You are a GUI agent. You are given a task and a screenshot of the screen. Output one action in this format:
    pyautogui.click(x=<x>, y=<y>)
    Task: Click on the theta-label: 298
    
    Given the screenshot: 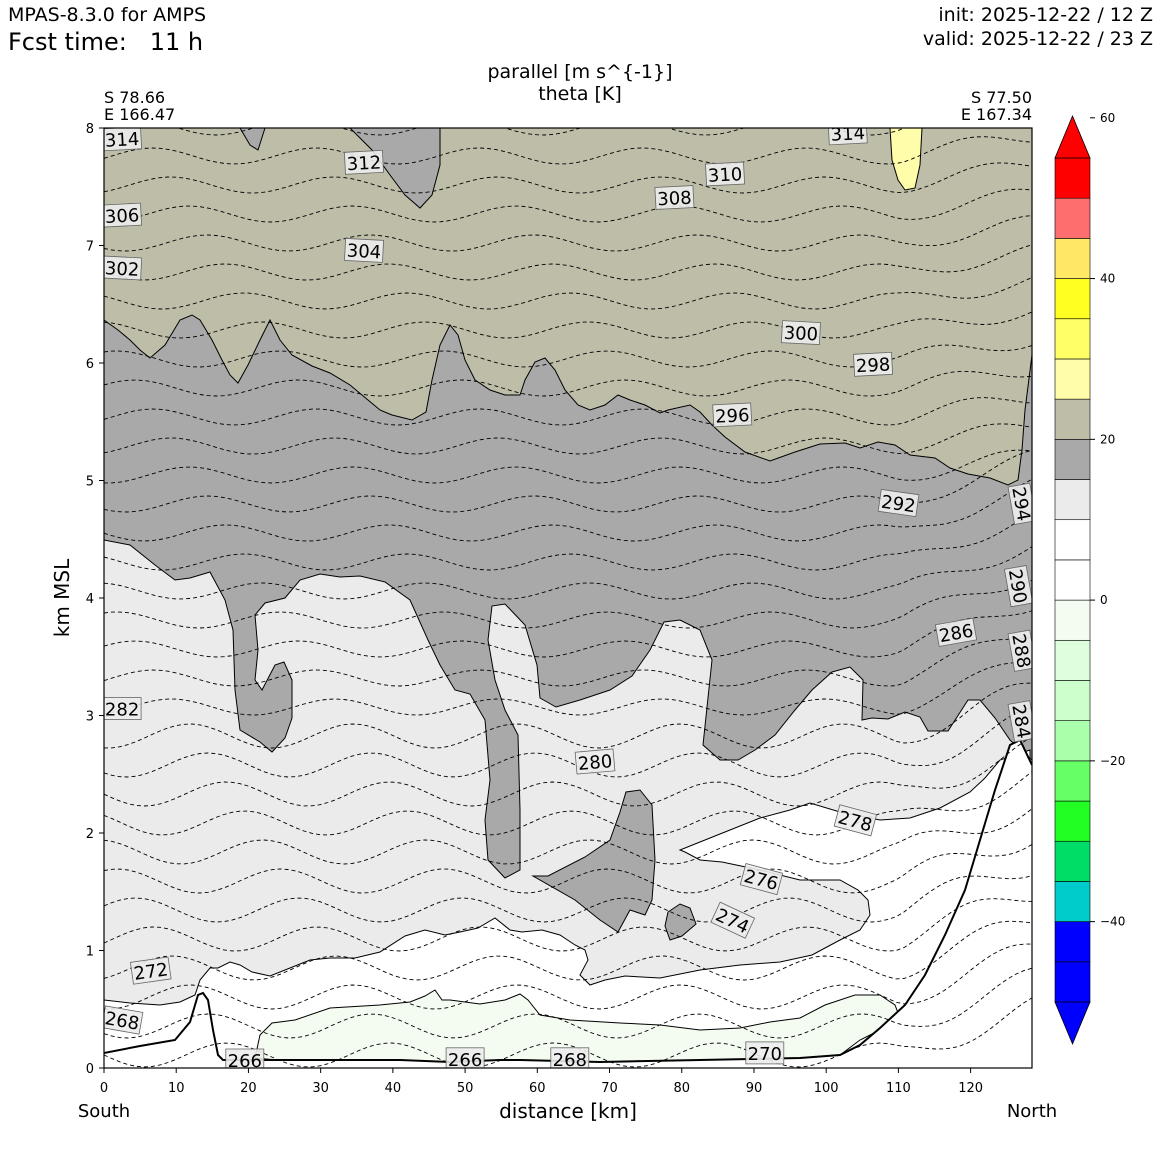 What is the action you would take?
    pyautogui.click(x=873, y=364)
    